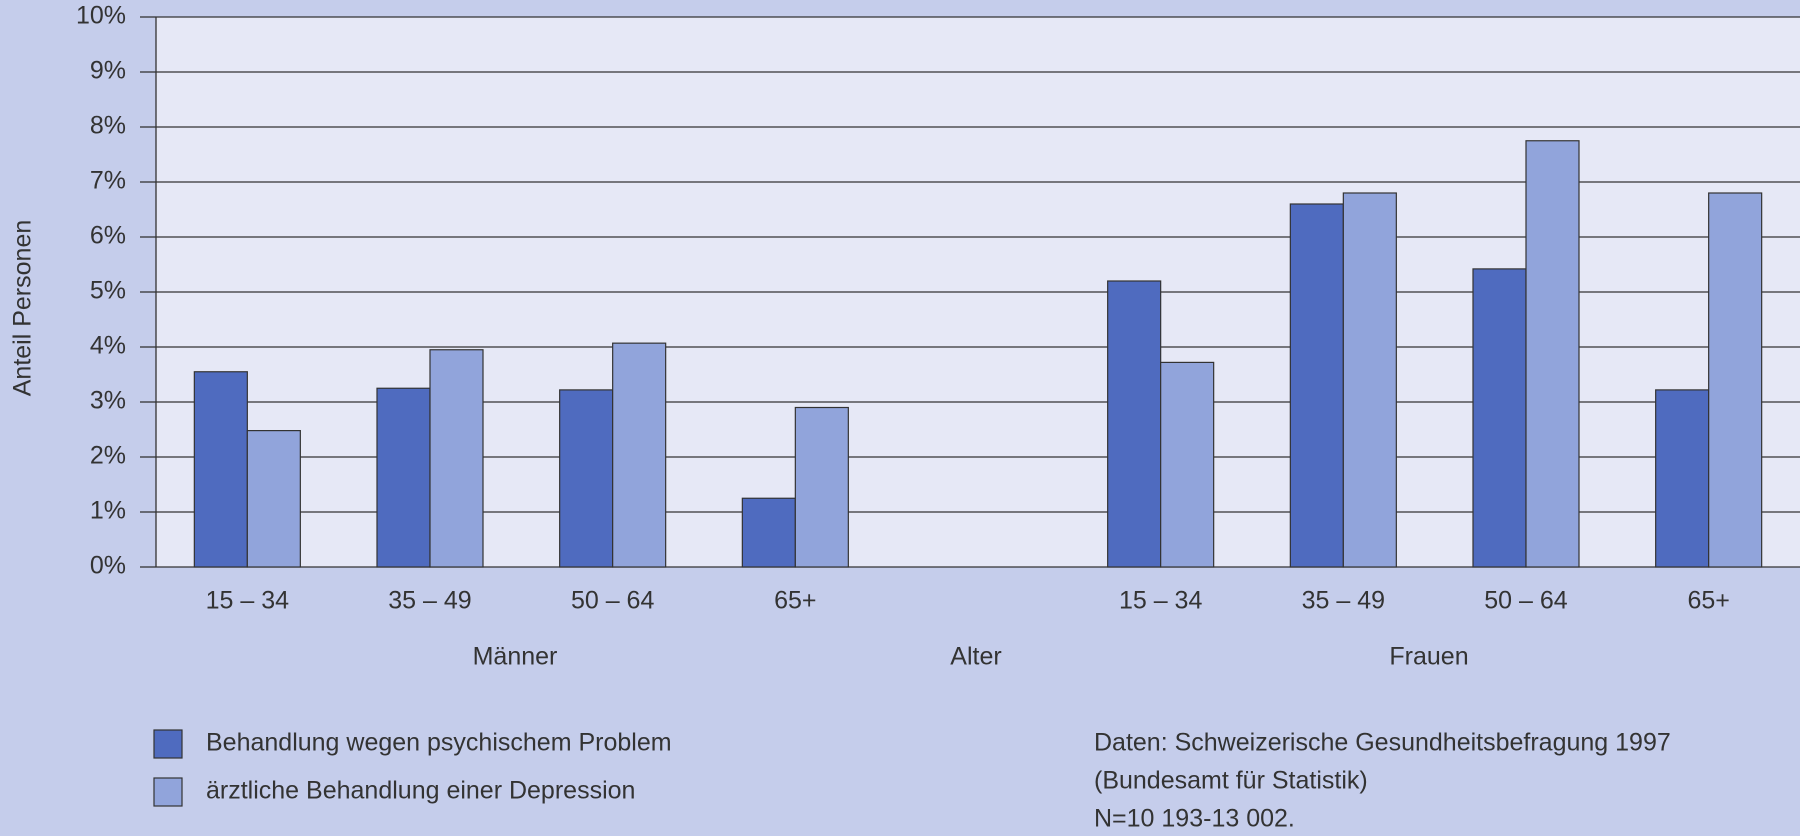 The width and height of the screenshot is (1800, 836). I want to click on note: N=10 193-13 002., so click(1194, 819).